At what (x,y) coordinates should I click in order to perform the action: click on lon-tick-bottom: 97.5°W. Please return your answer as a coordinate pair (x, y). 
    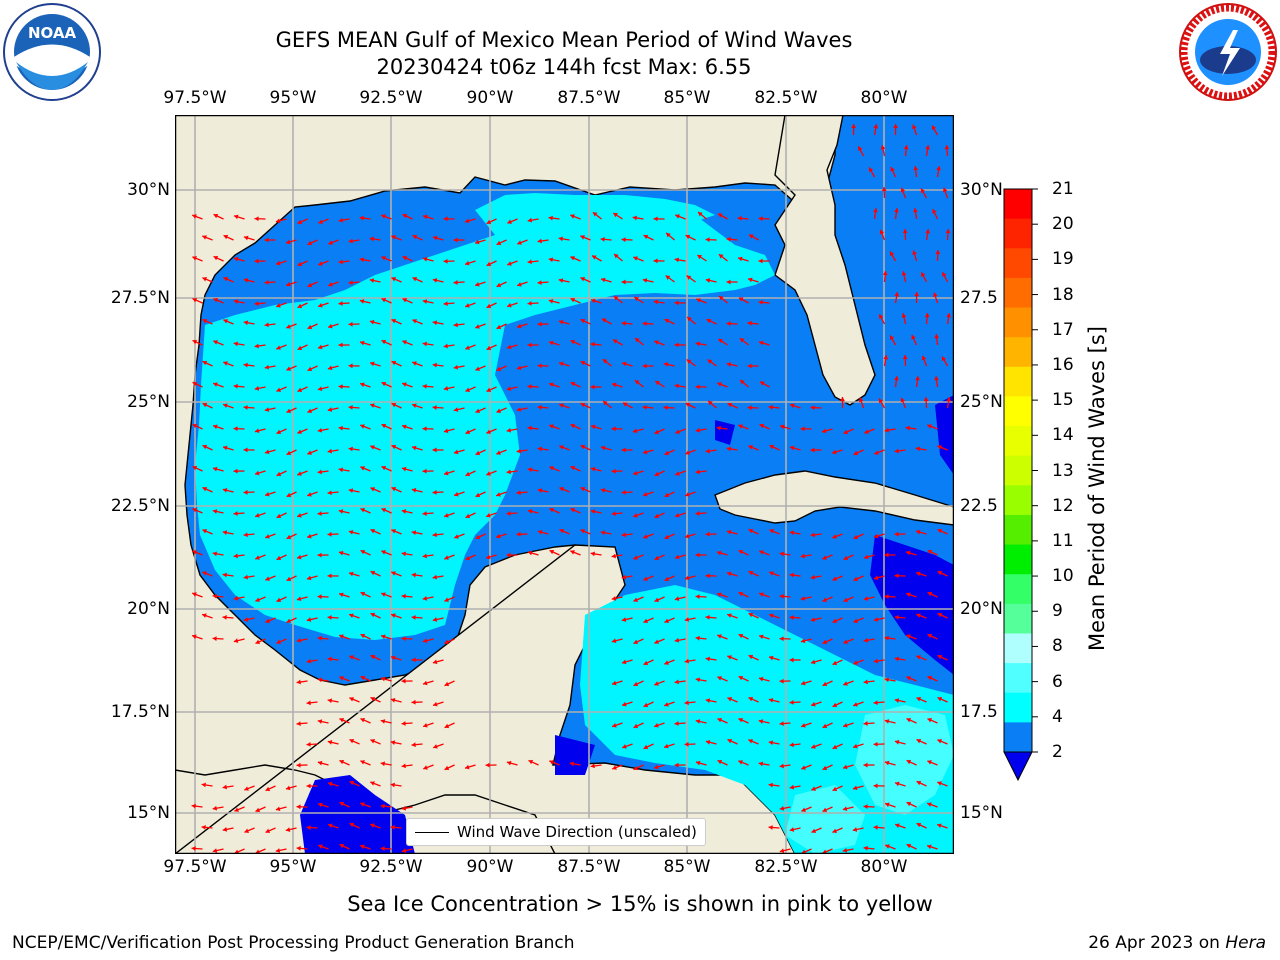
    Looking at the image, I should click on (195, 867).